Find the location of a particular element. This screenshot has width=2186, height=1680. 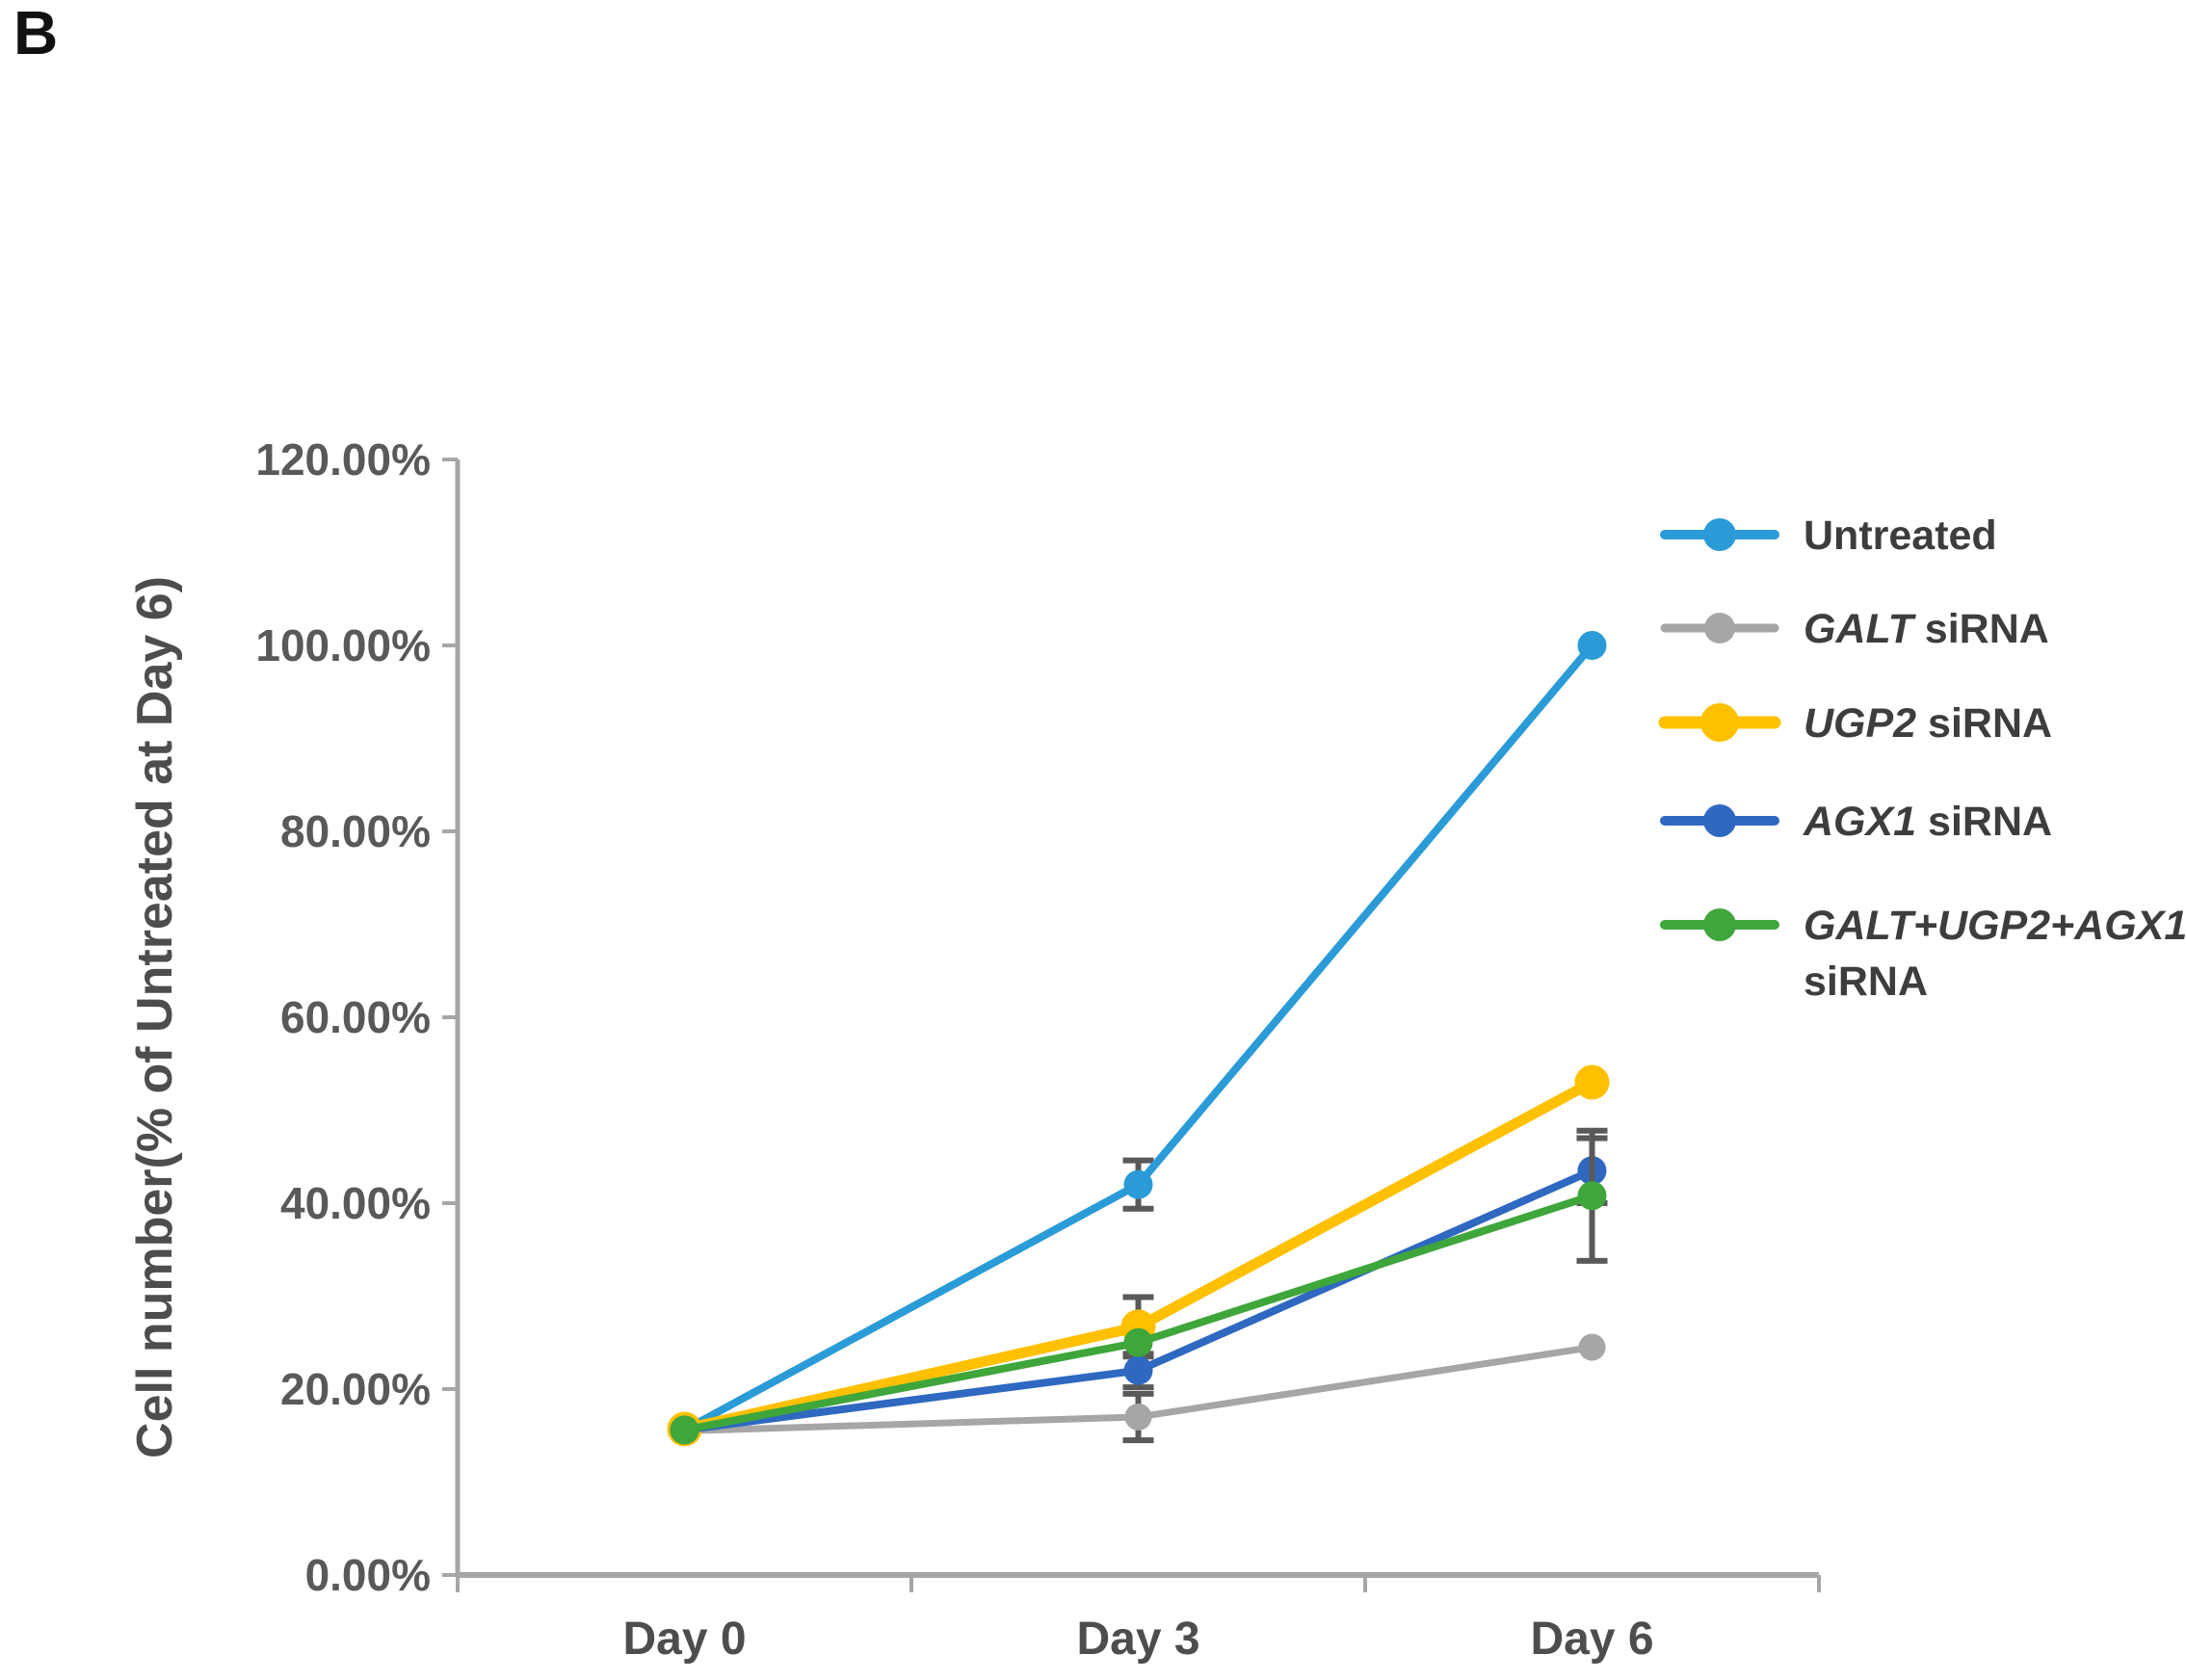

legend-item-galt-ugp2-agx1-sirna: GALT+UGP2+AGX1 siRNA is located at coordinates (1923, 954).